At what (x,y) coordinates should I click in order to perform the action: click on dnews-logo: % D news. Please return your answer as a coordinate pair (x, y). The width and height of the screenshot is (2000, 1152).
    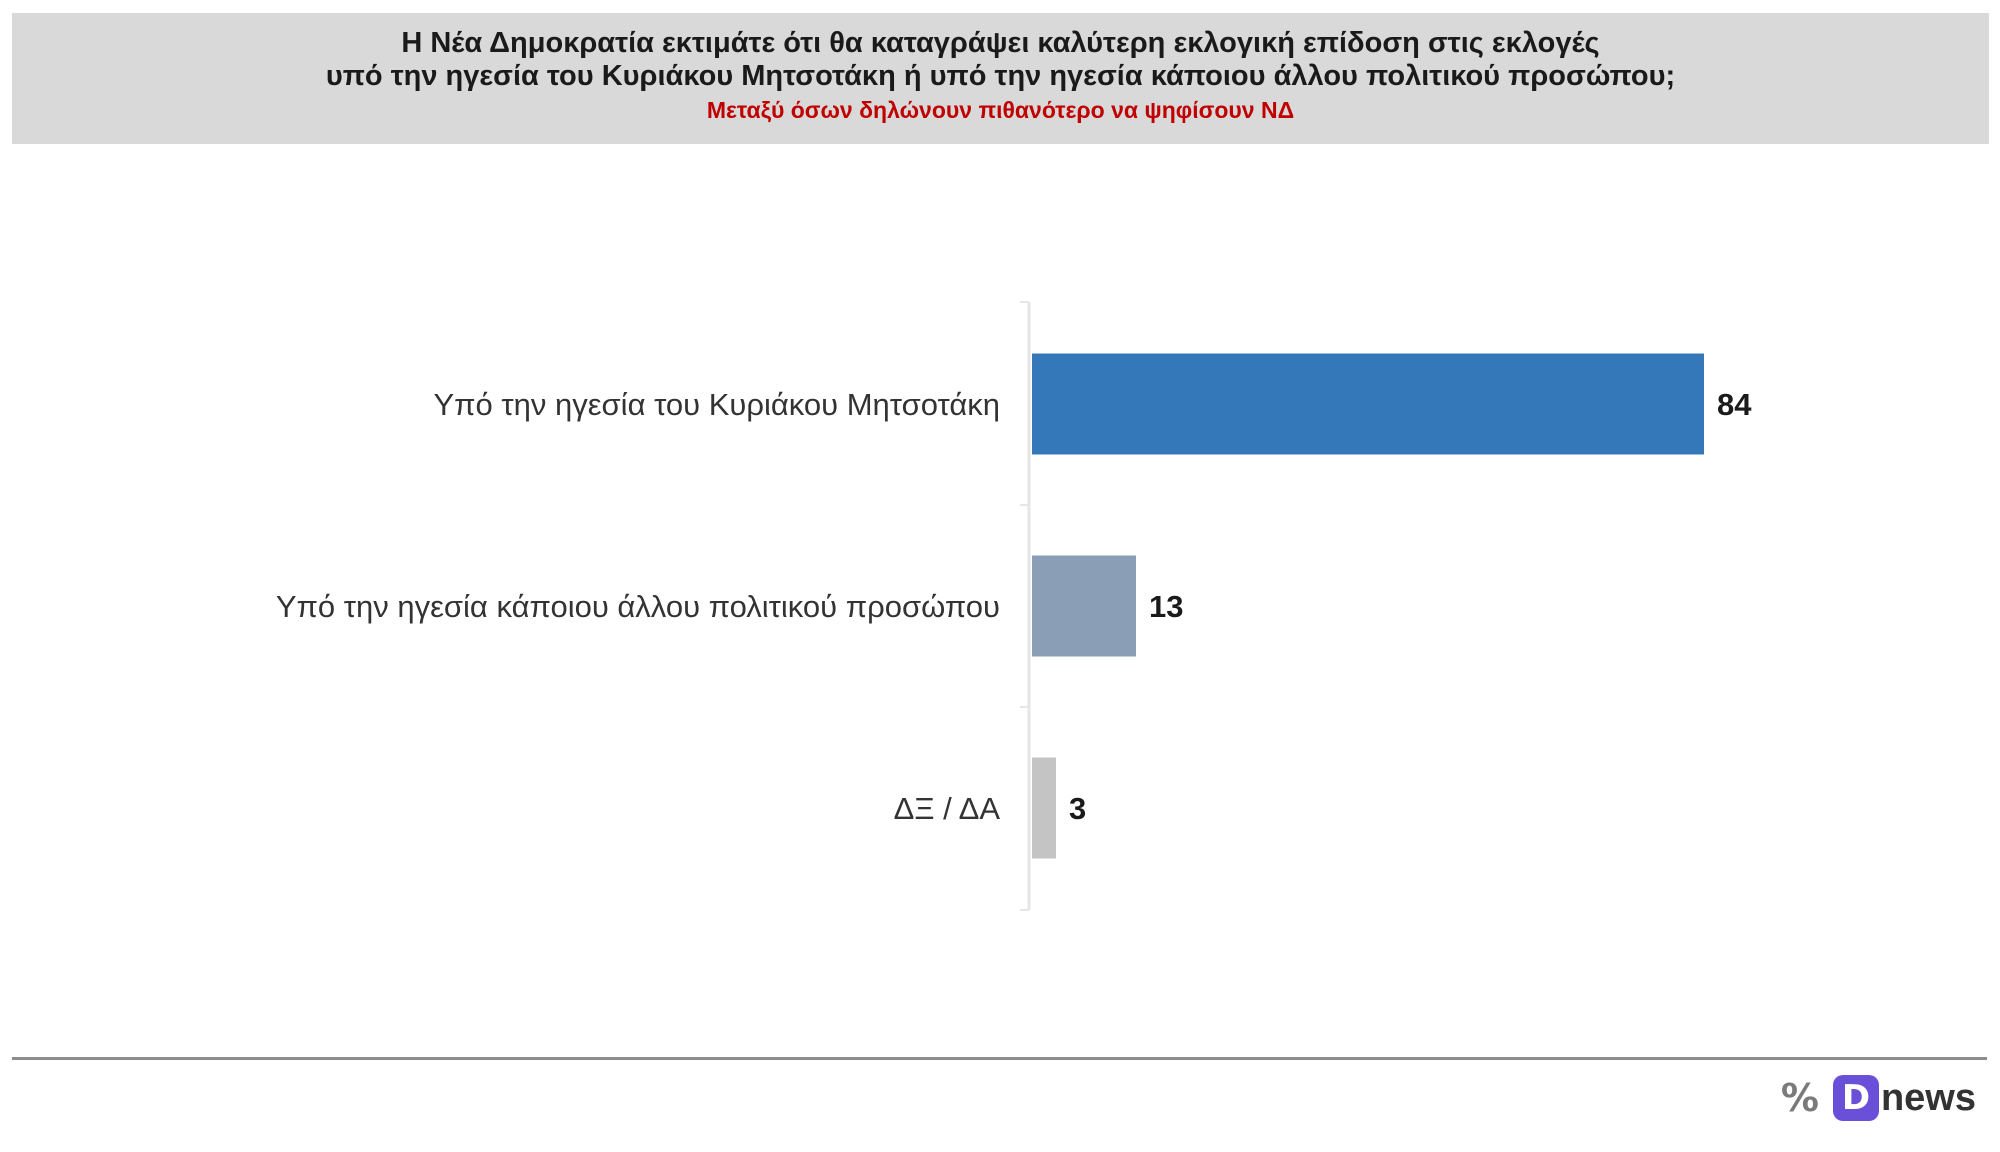
    Looking at the image, I should click on (1878, 1098).